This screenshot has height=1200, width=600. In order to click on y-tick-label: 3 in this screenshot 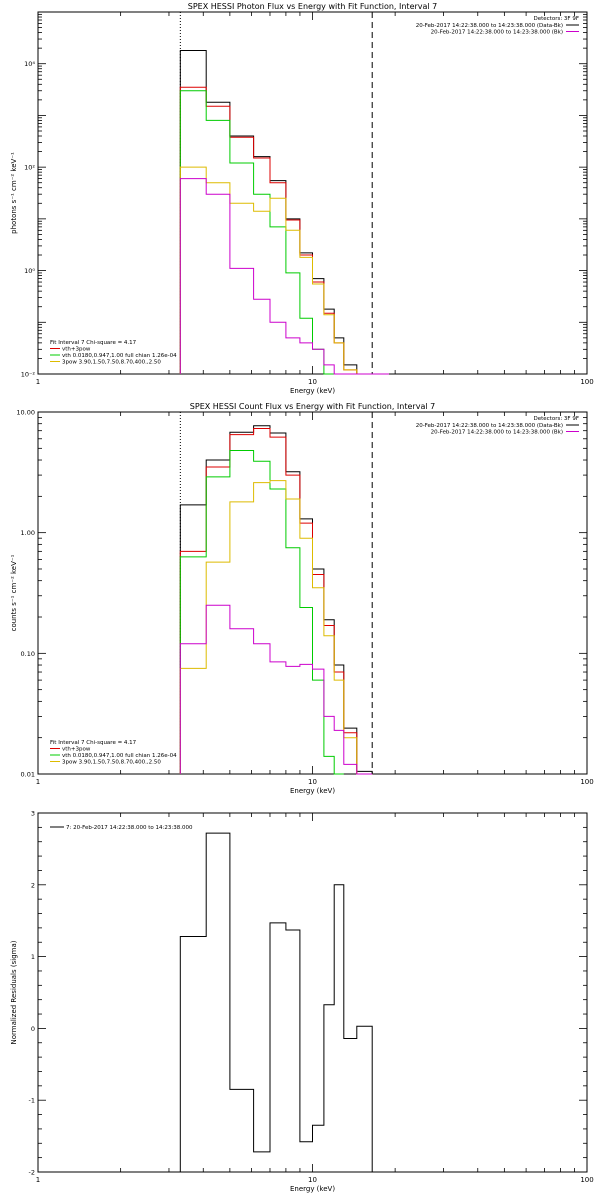, I will do `click(33, 814)`.